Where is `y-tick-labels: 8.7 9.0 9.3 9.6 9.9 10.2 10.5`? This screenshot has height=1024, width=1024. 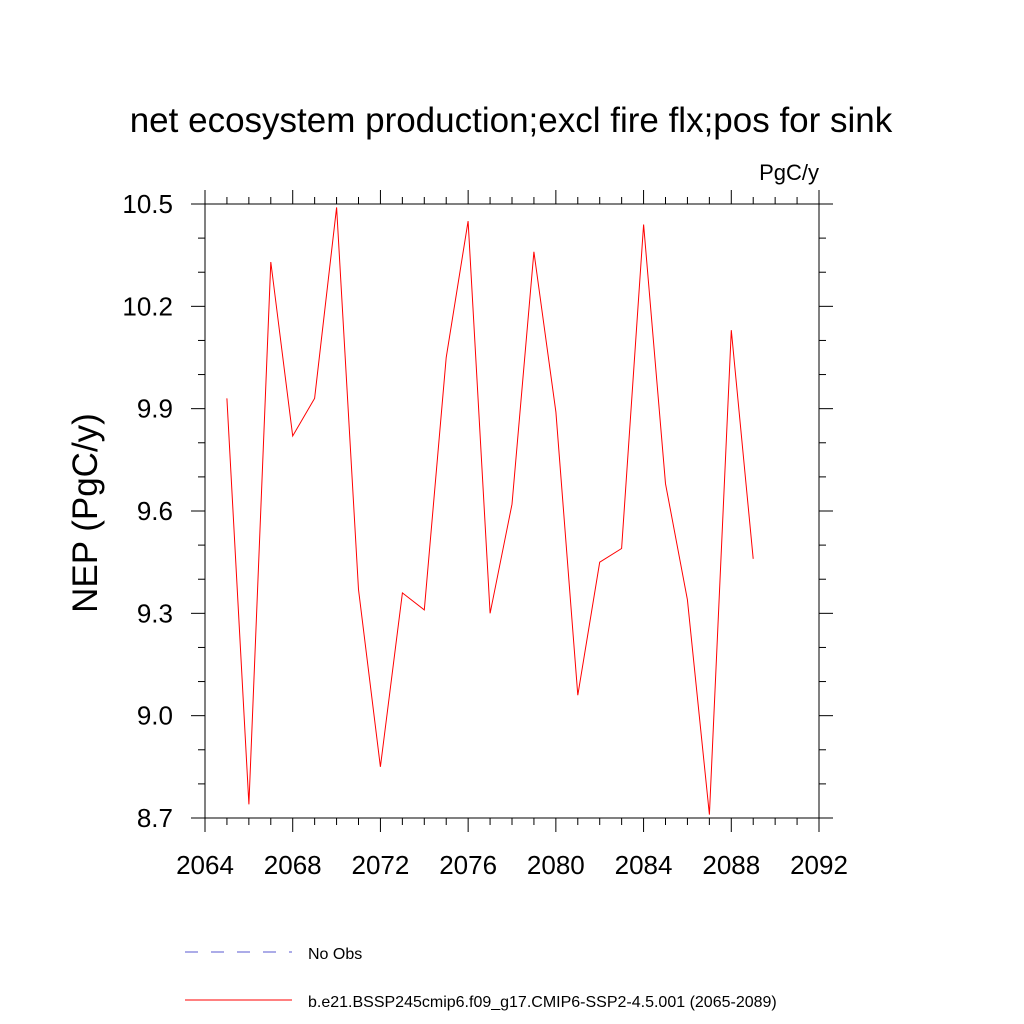 y-tick-labels: 8.7 9.0 9.3 9.6 9.9 10.2 10.5 is located at coordinates (147, 511).